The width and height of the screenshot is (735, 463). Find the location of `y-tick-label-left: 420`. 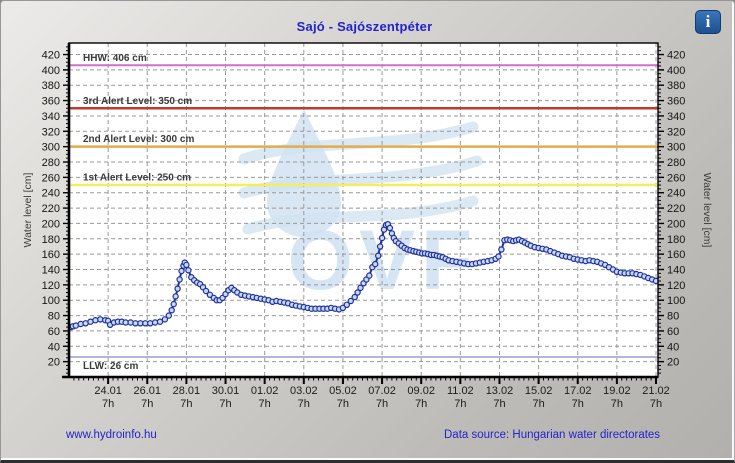

y-tick-label-left: 420 is located at coordinates (51, 56).